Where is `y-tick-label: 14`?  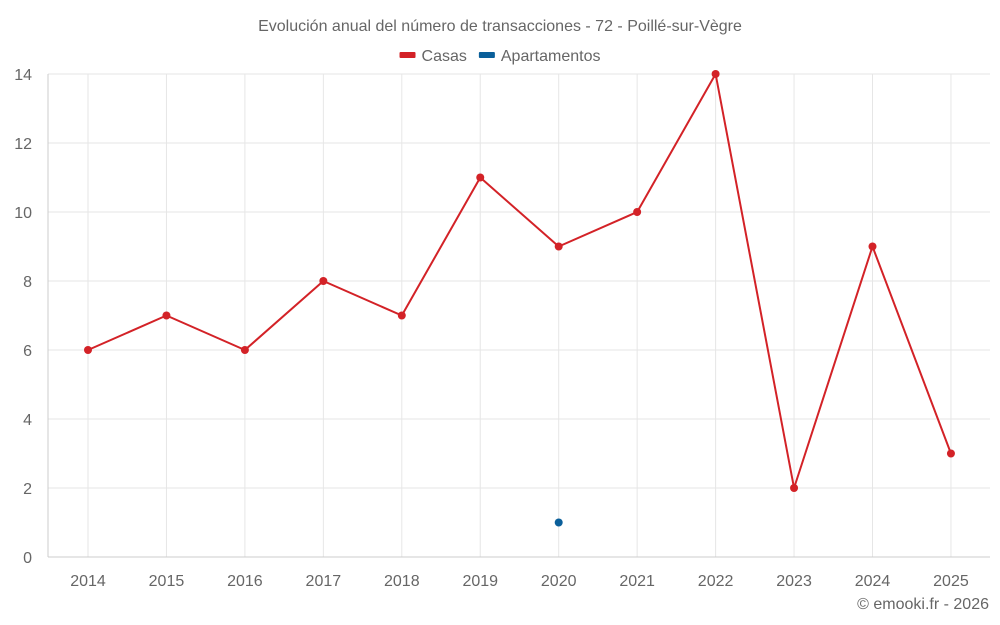
y-tick-label: 14 is located at coordinates (23, 75).